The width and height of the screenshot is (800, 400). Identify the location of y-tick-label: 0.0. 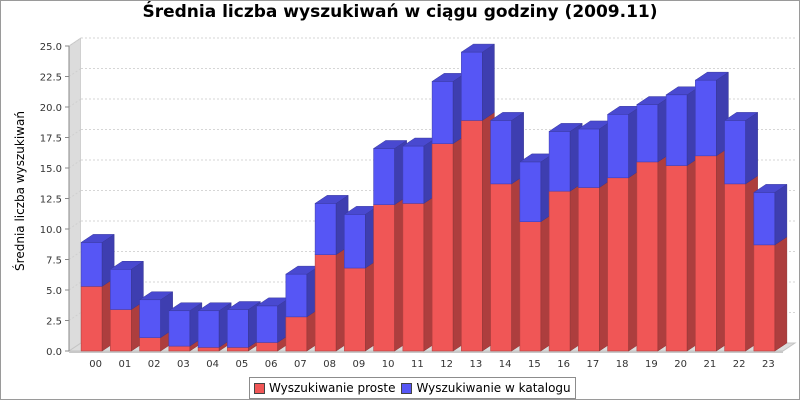
(54, 352).